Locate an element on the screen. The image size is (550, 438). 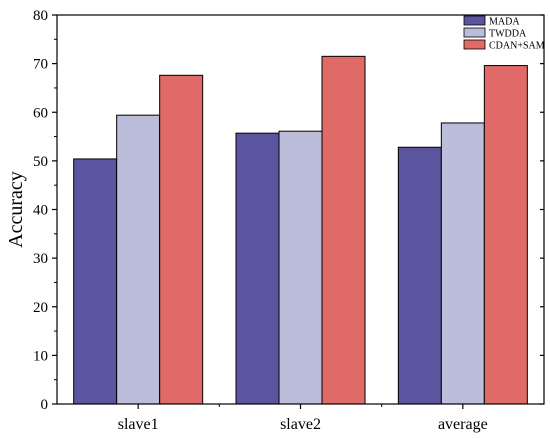
x-tick-label-average: average is located at coordinates (463, 424).